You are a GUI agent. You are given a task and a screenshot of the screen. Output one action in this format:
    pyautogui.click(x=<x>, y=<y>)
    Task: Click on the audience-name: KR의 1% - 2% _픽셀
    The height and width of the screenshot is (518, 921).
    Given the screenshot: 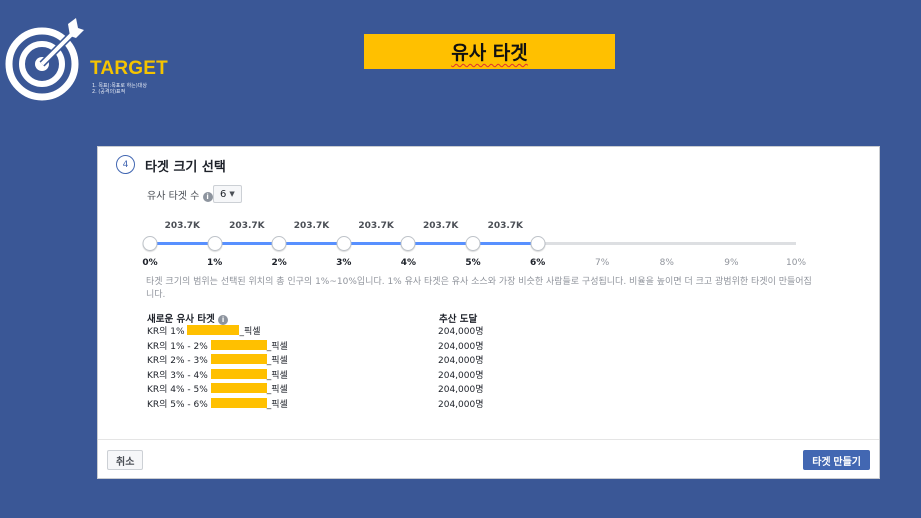 What is the action you would take?
    pyautogui.click(x=217, y=345)
    